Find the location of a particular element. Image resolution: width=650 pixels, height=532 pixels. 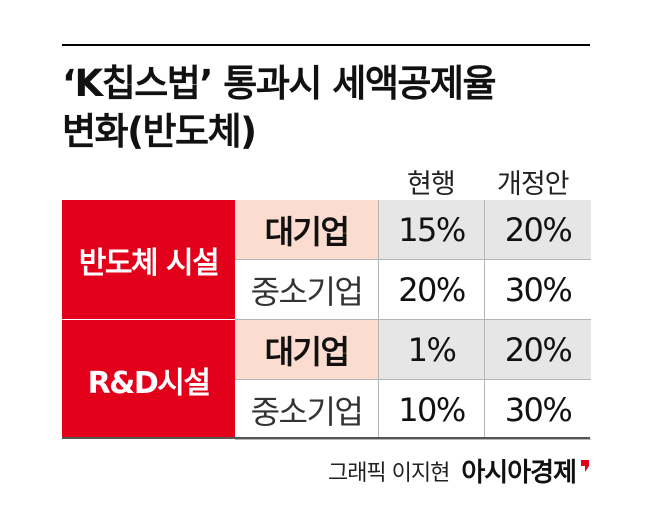

current-rate-cell: 20% is located at coordinates (431, 289).